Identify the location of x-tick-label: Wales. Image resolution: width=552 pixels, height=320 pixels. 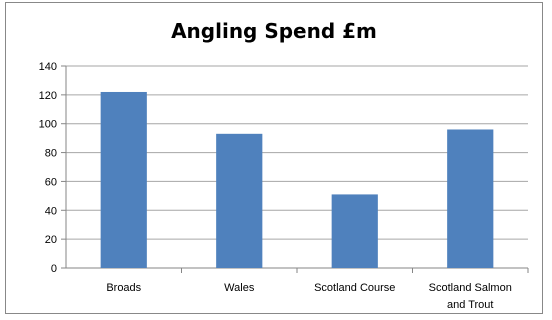
(239, 288).